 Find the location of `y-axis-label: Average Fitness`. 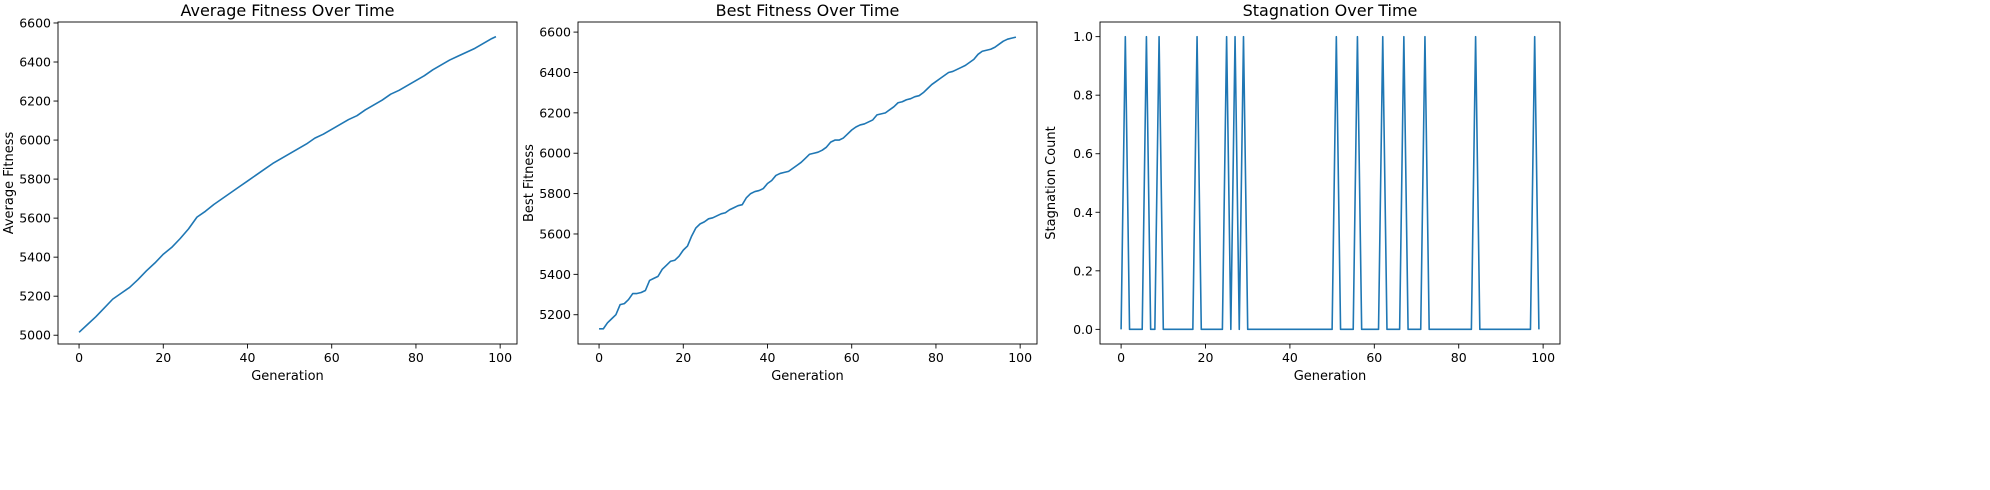

y-axis-label: Average Fitness is located at coordinates (9, 183).